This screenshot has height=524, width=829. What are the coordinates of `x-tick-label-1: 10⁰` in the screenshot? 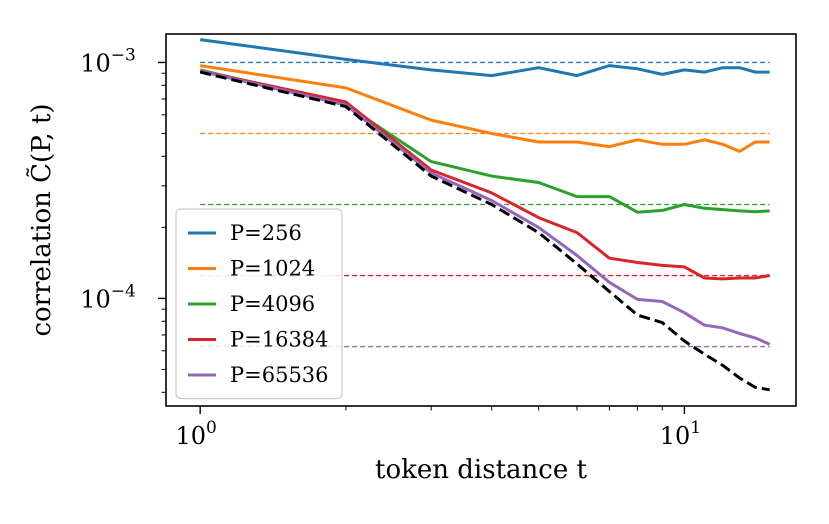 It's located at (195, 434).